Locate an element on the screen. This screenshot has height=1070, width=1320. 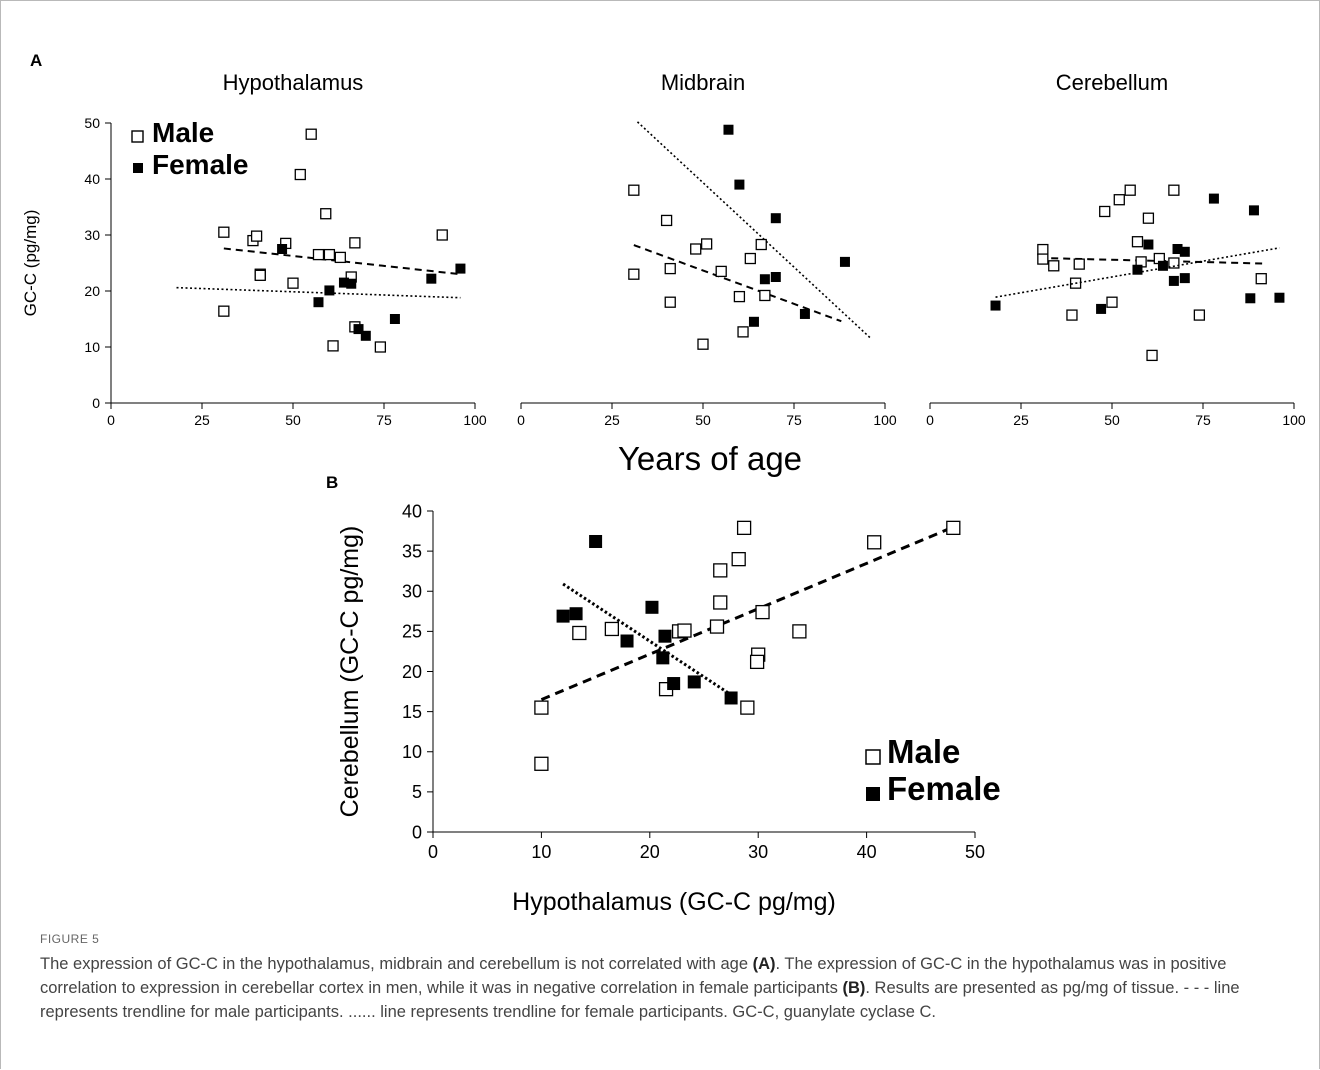
panel-a-label: A is located at coordinates (36, 60).